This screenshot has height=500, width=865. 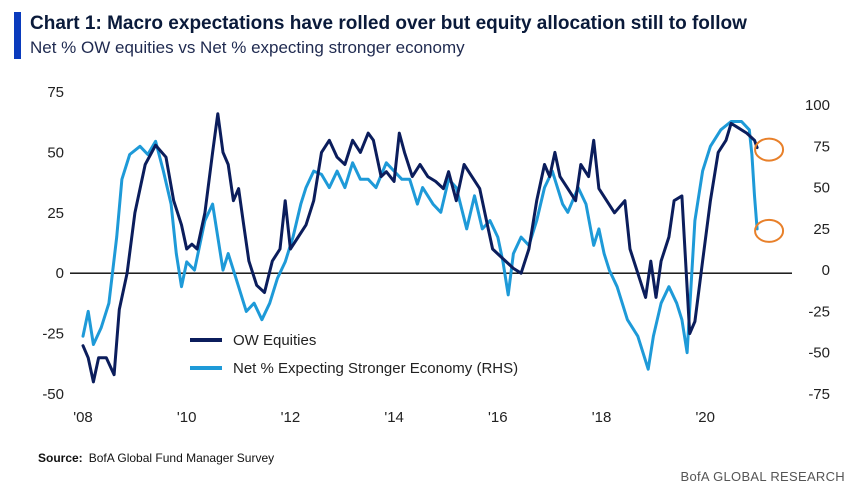 What do you see at coordinates (375, 368) in the screenshot?
I see `legend-label: Net % Expecting Stronger Economy (RHS)` at bounding box center [375, 368].